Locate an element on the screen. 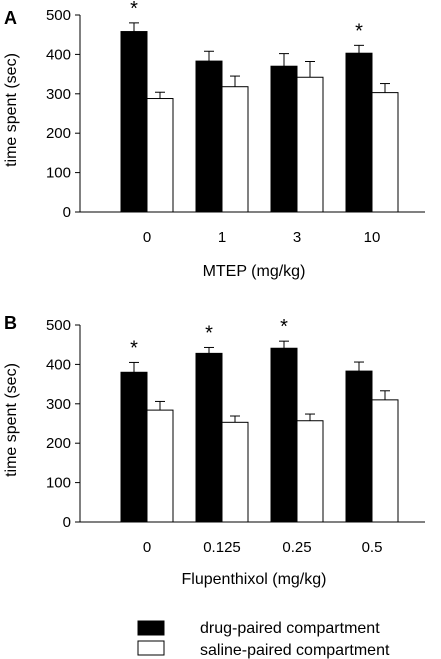 The width and height of the screenshot is (441, 659). panel-letter: B is located at coordinates (10, 323).